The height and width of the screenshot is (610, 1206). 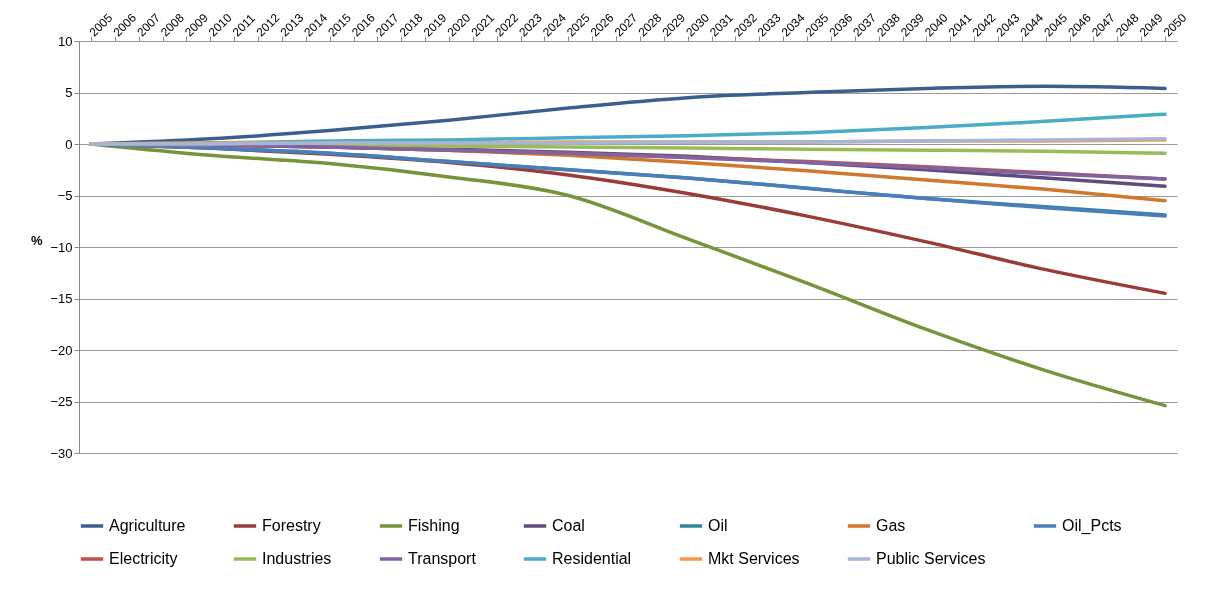 I want to click on legend-label: Electricity, so click(x=143, y=558).